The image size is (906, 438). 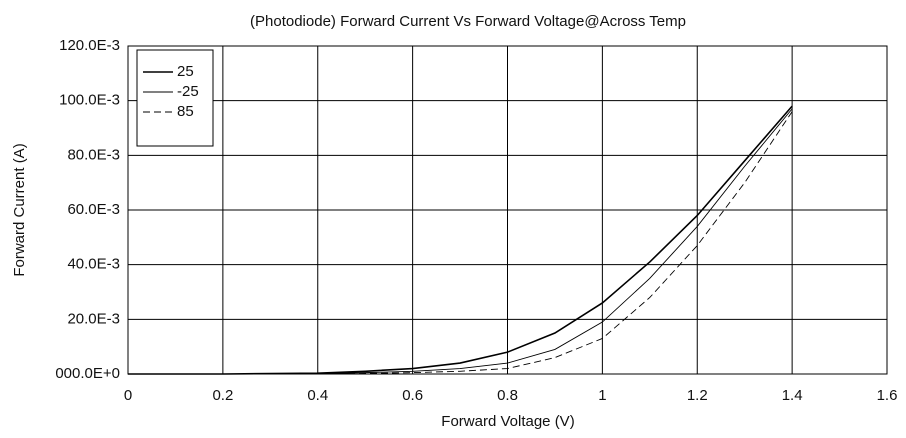 What do you see at coordinates (185, 111) in the screenshot?
I see `legend-label: 85` at bounding box center [185, 111].